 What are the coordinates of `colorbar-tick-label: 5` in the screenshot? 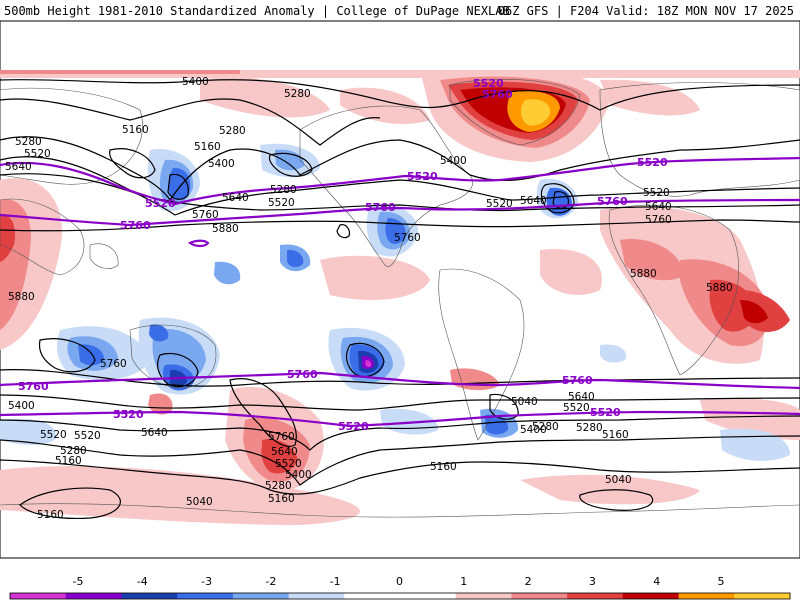 It's located at (721, 581).